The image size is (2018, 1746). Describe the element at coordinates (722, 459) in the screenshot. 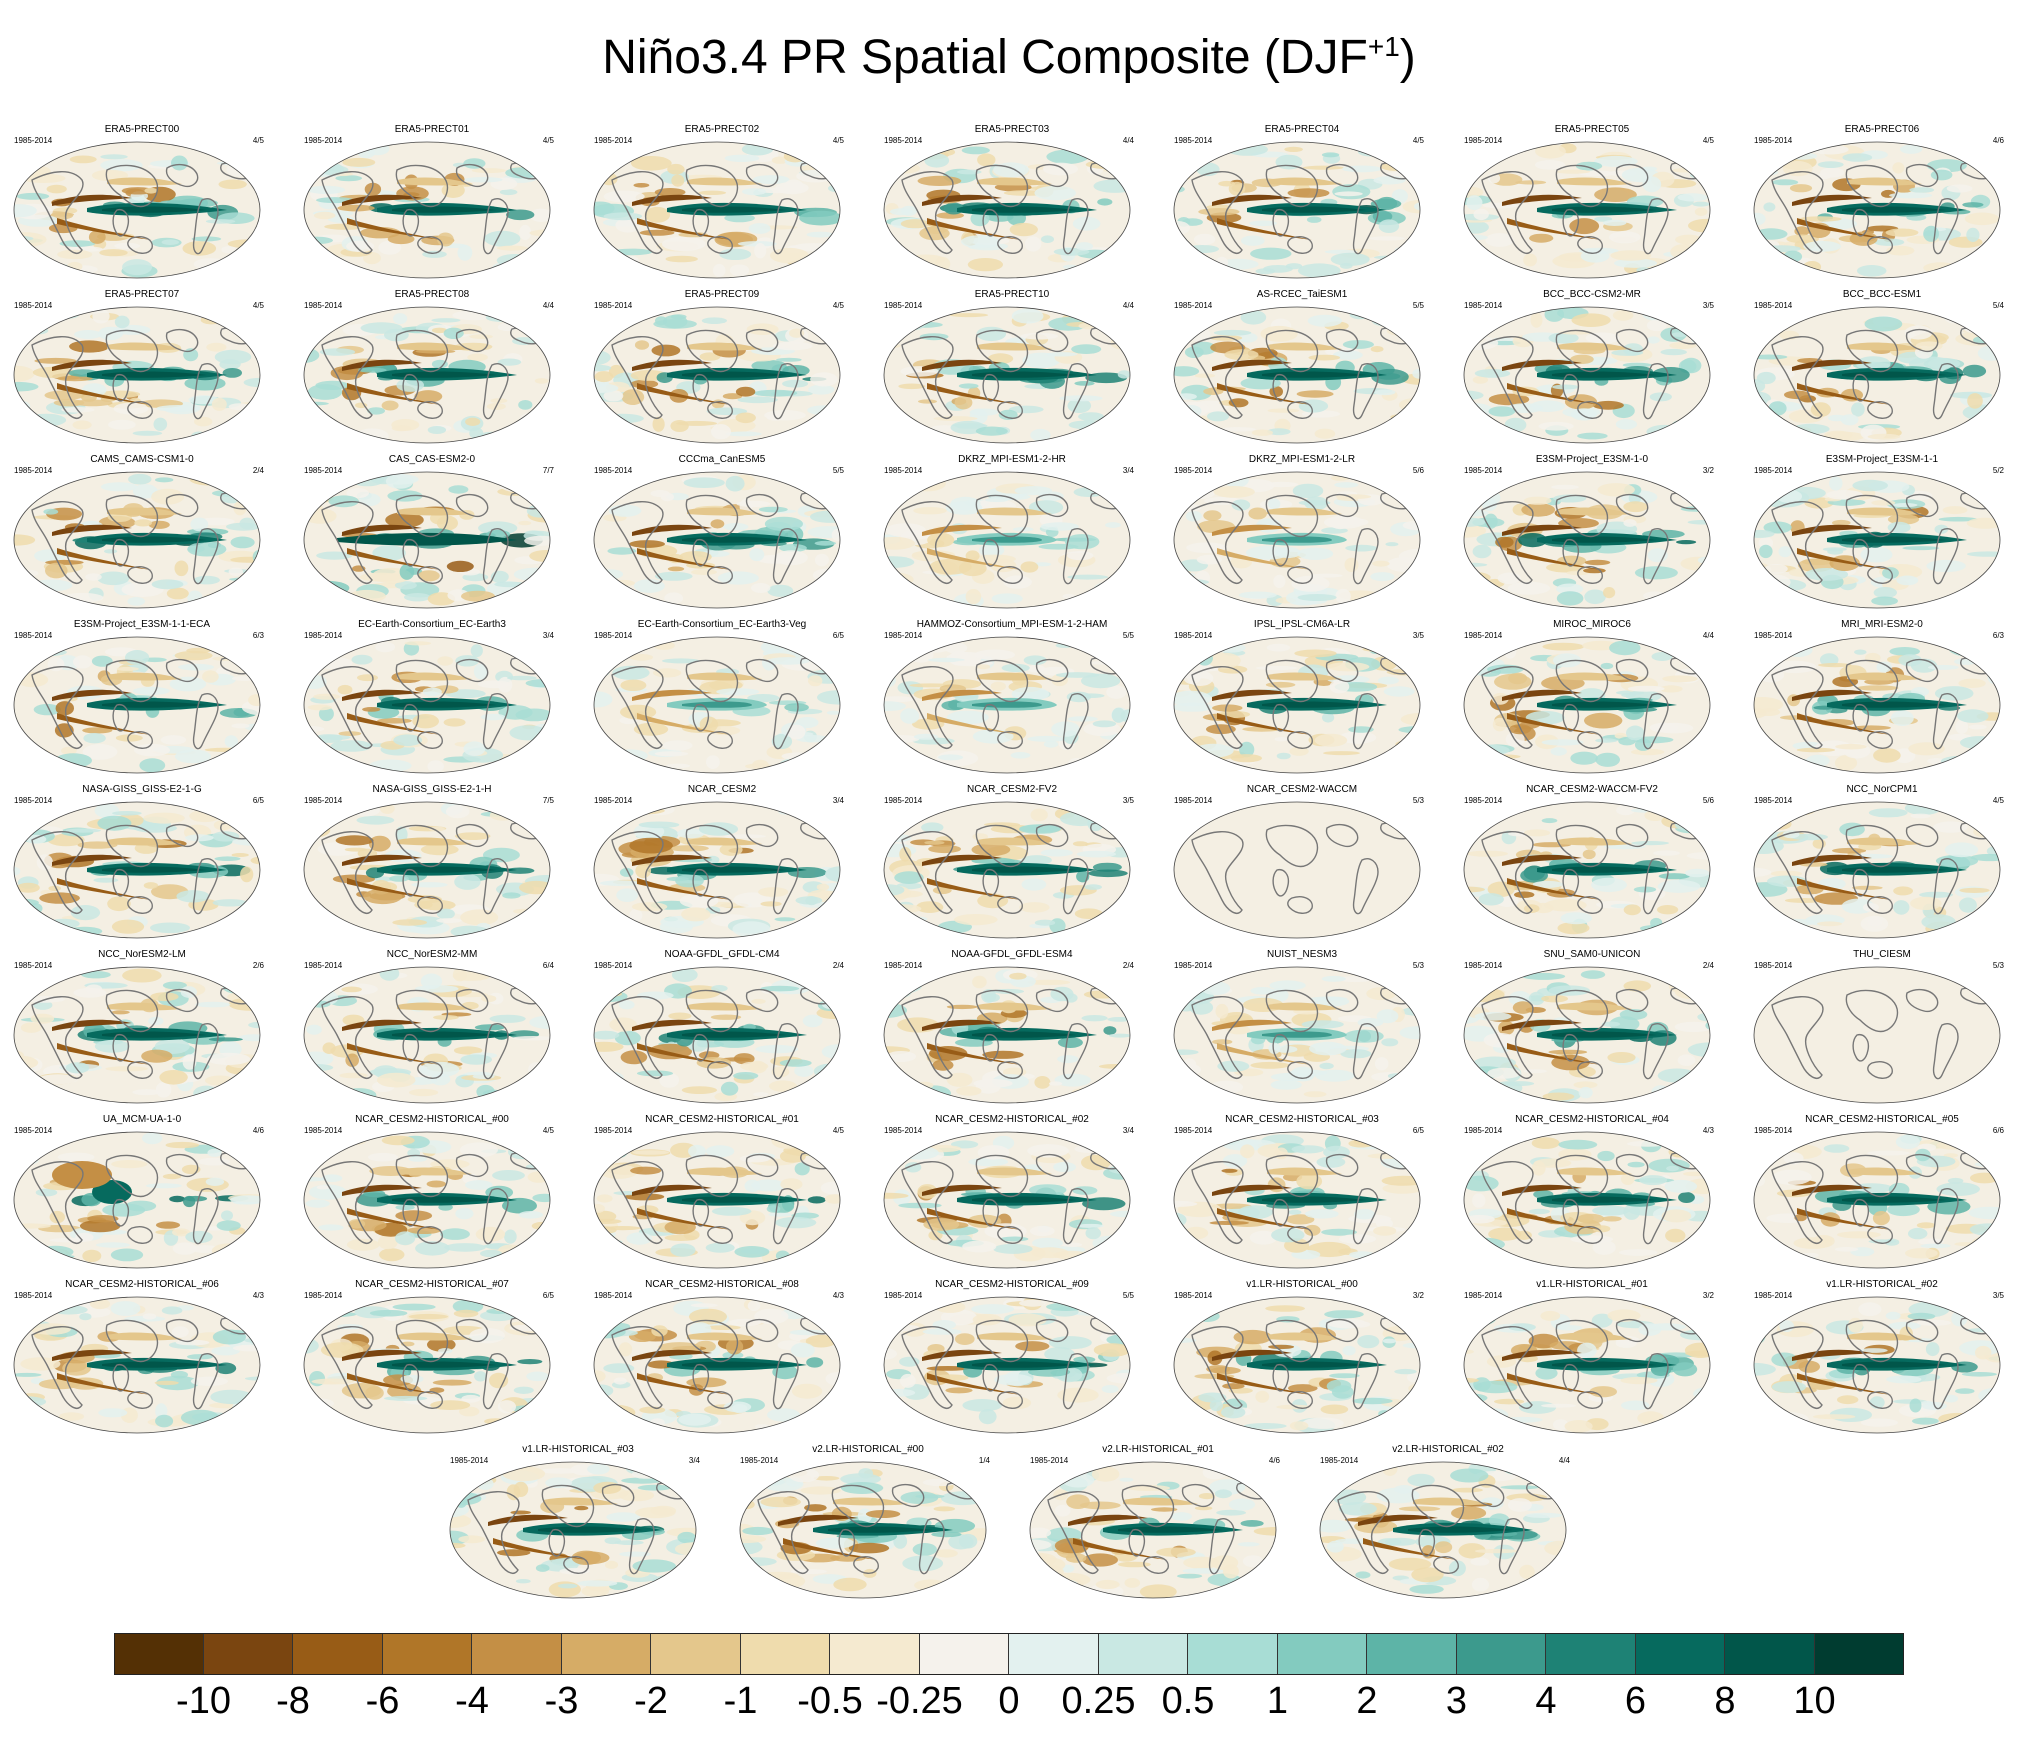

I see `panel-title: CCCma_CanESM5` at that location.